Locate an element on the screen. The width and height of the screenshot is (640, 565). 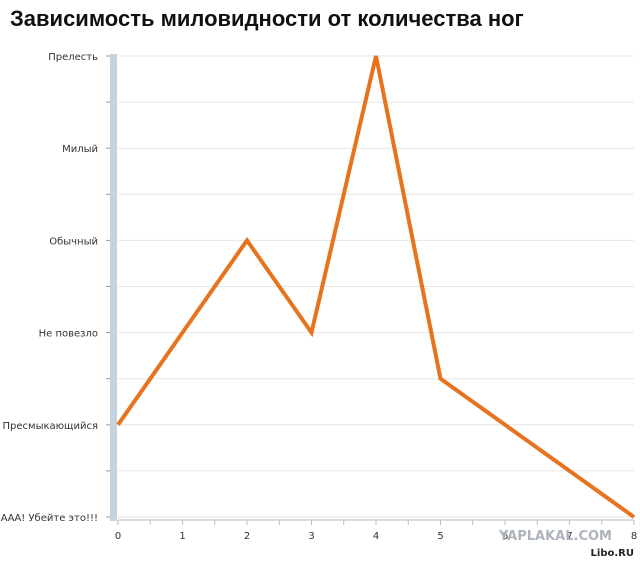
x-tick-label: 3 is located at coordinates (311, 536).